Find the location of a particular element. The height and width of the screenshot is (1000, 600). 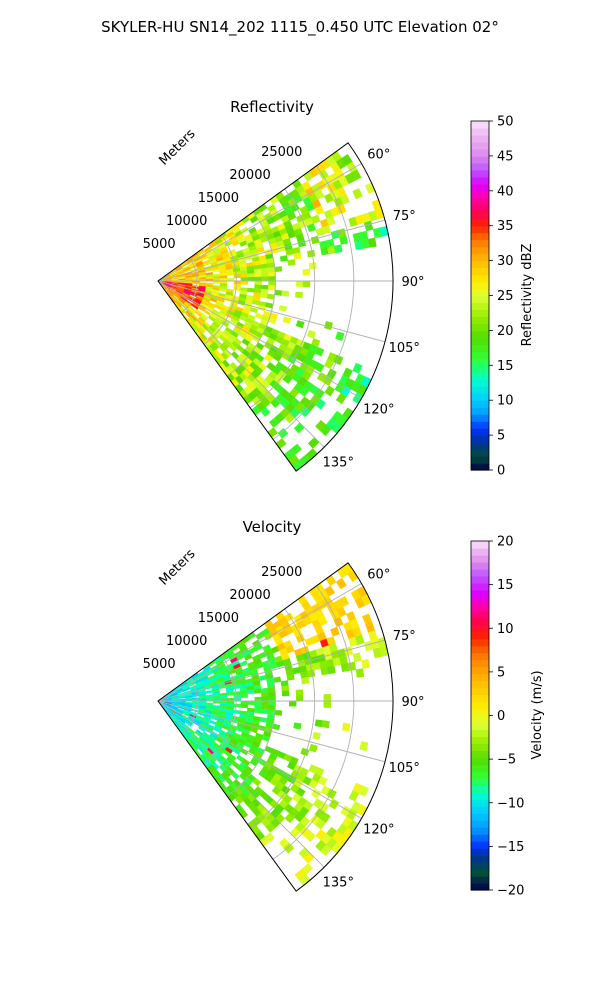

colorbar-tick-label: 15 is located at coordinates (505, 366).